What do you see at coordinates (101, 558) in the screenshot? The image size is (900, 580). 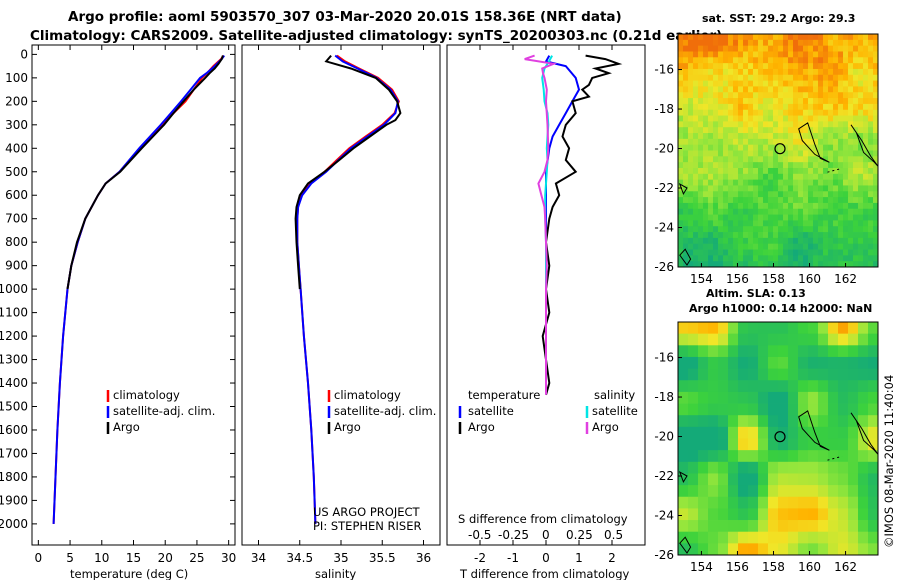 I see `x-tick-label: 10` at bounding box center [101, 558].